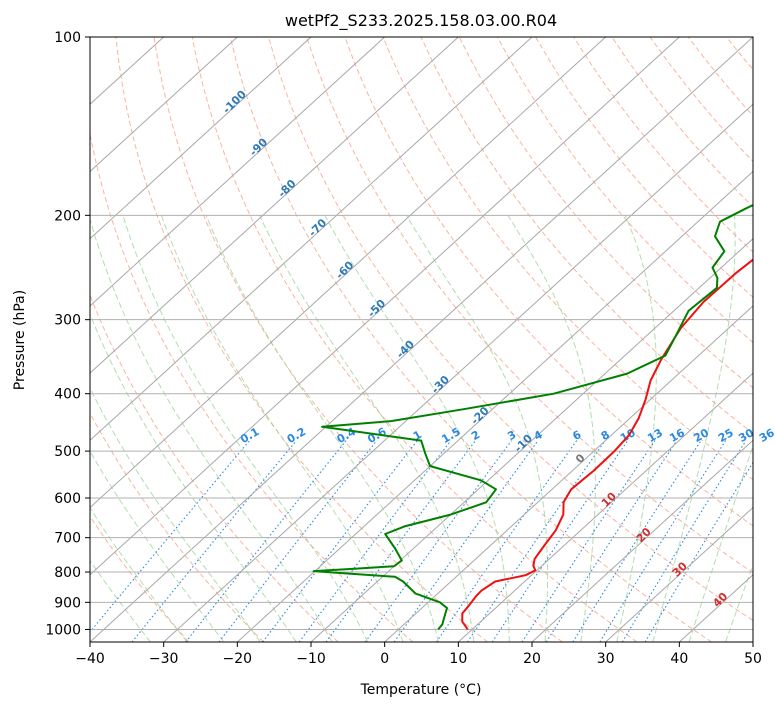 The height and width of the screenshot is (708, 775). Describe the element at coordinates (606, 659) in the screenshot. I see `x-tick-label: 30` at that location.